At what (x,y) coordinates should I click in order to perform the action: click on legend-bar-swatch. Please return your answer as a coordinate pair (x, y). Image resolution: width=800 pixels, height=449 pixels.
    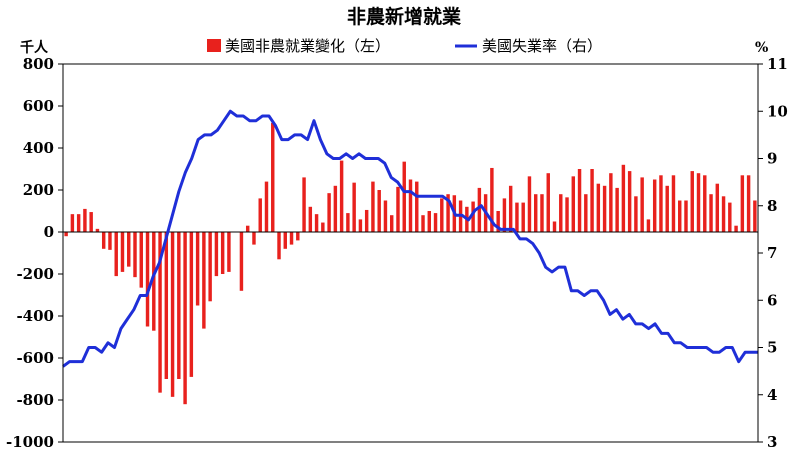
    Looking at the image, I should click on (214, 45).